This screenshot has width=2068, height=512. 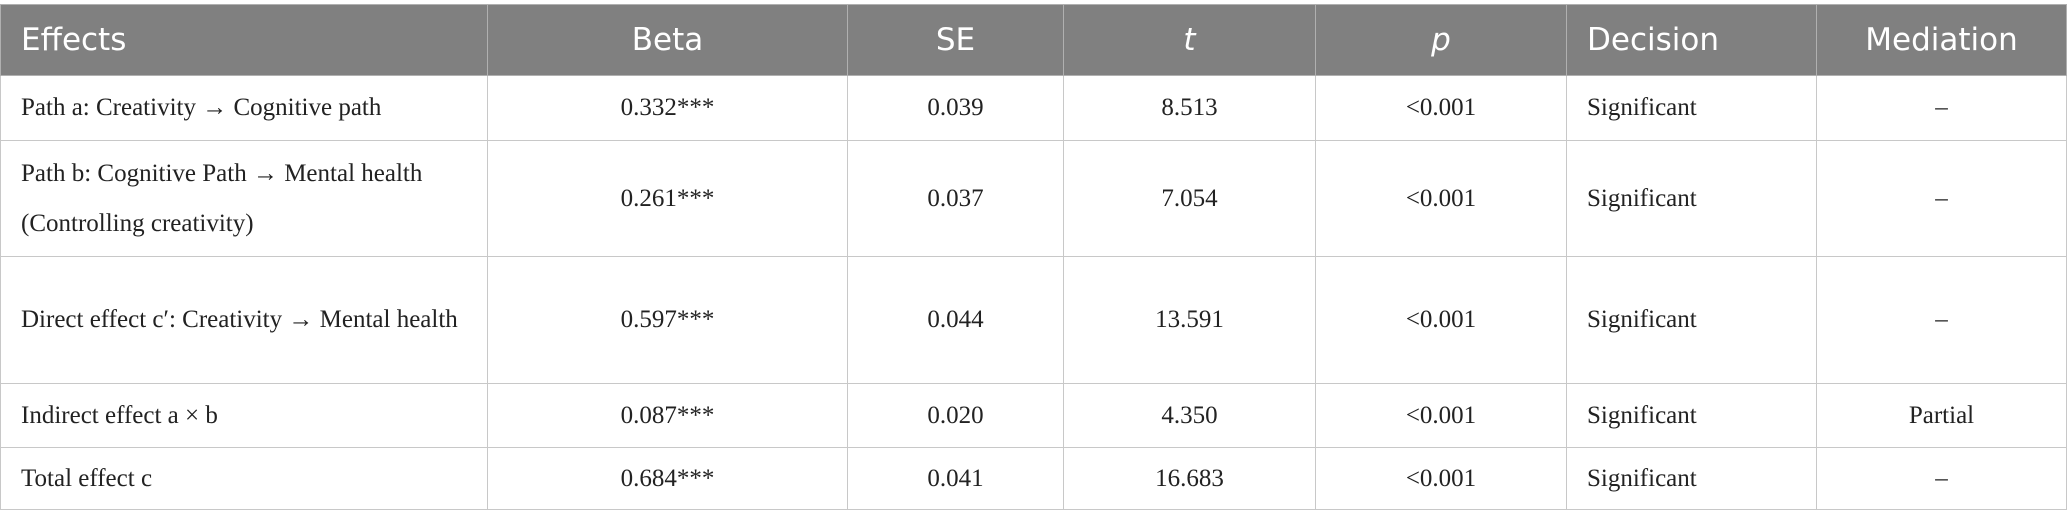 I want to click on header-row: Effects Beta SE t p Decision Mediation, so click(x=1033, y=40).